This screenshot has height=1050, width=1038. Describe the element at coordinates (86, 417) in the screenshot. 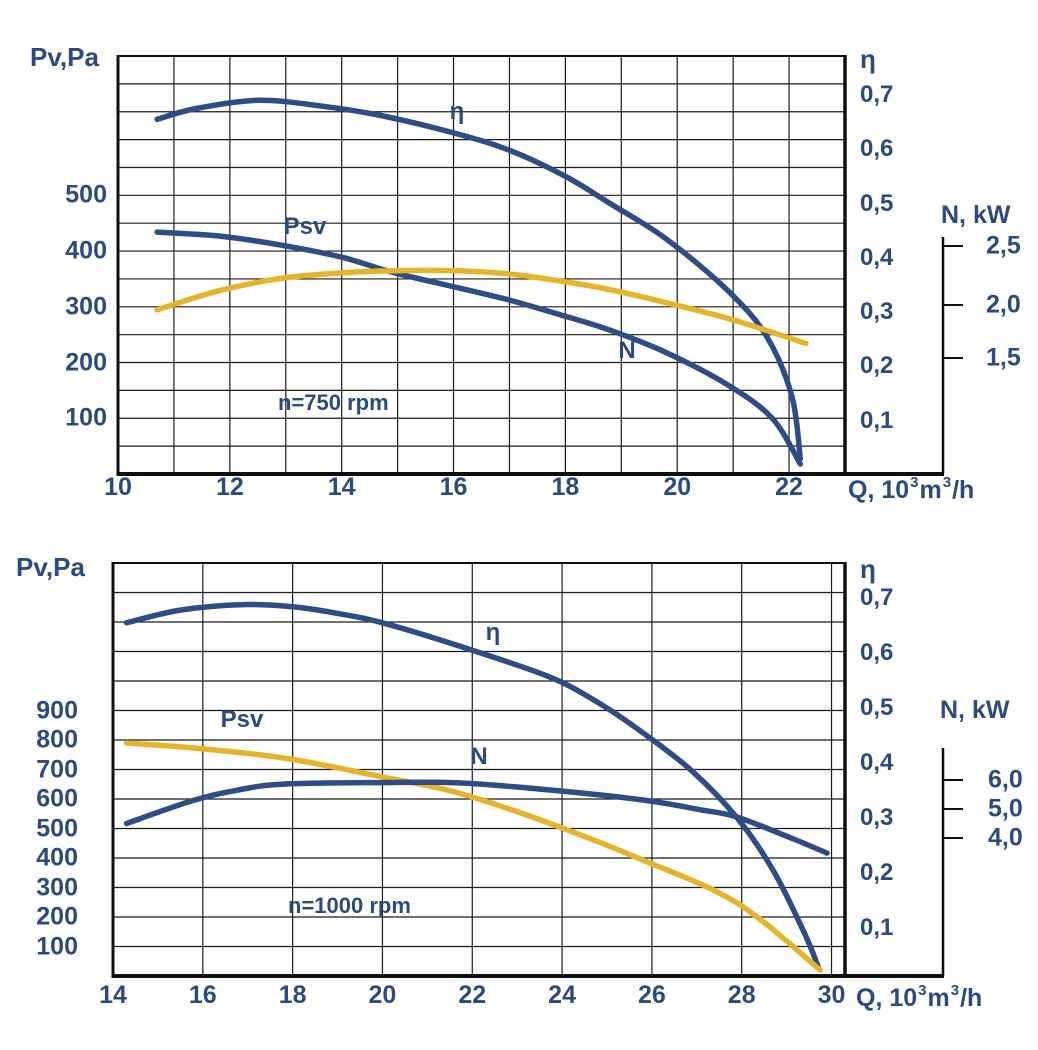

I see `pv-tick-label-750: 100` at that location.